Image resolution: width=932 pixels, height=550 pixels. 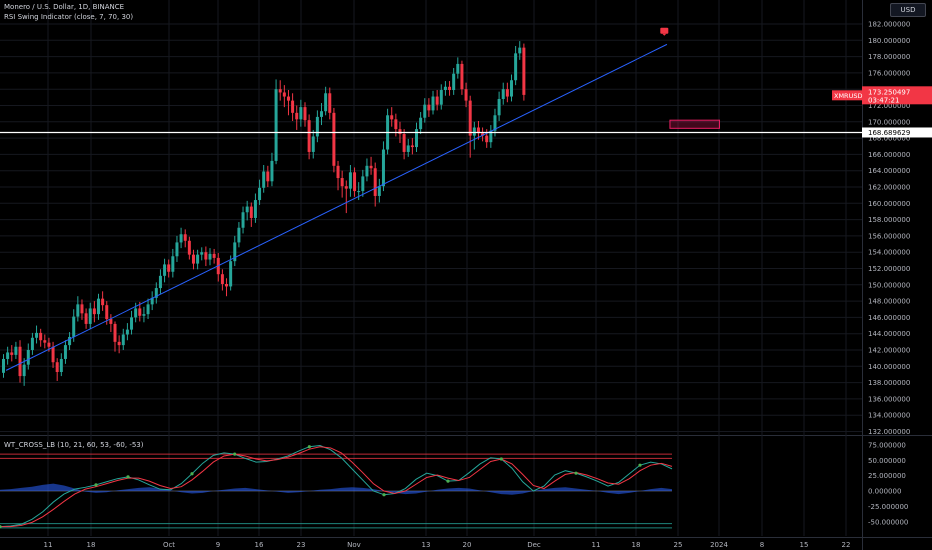 I want to click on oscillator-histogram, so click(x=336, y=489).